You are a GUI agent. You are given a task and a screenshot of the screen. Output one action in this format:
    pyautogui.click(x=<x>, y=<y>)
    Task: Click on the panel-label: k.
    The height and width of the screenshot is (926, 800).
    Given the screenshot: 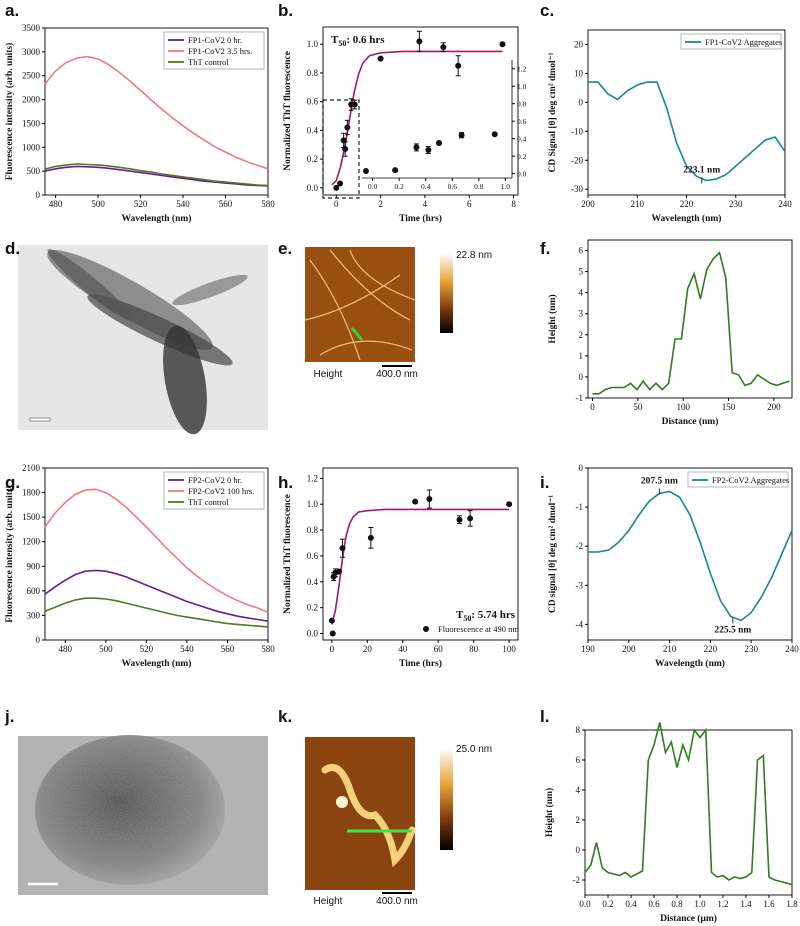 What is the action you would take?
    pyautogui.click(x=285, y=716)
    